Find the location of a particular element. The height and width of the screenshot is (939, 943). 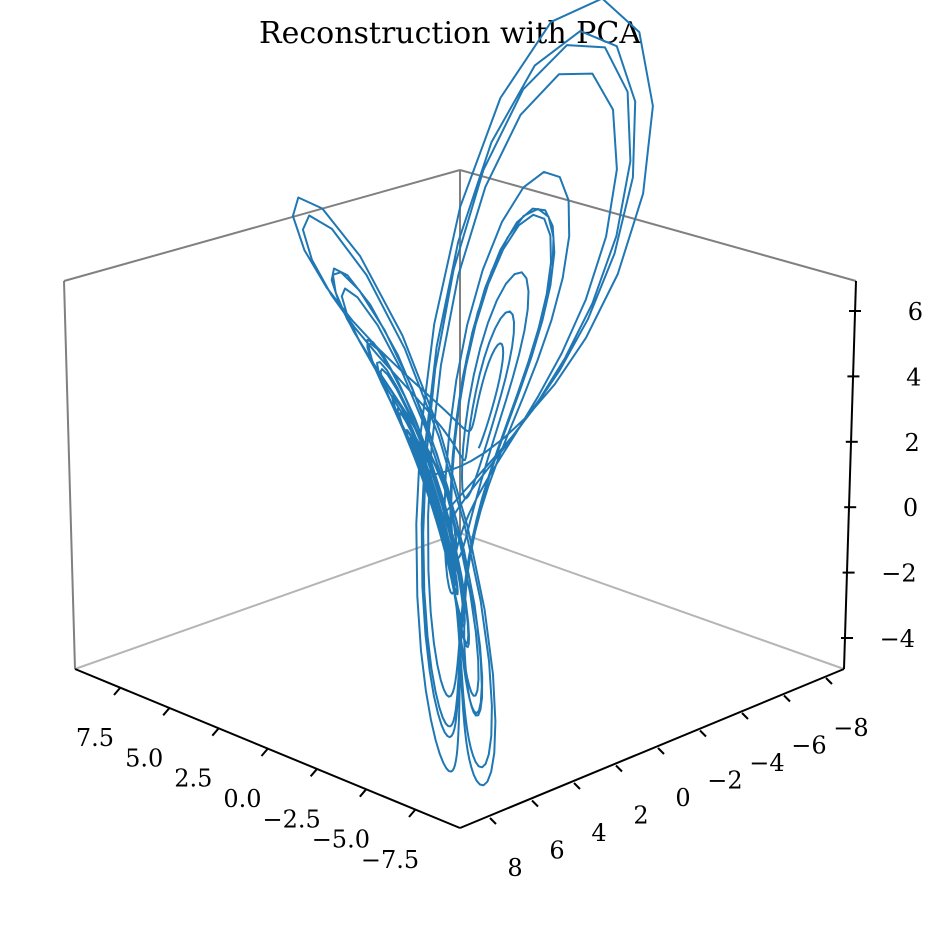

x-tick-label: 2.5 is located at coordinates (193, 779).